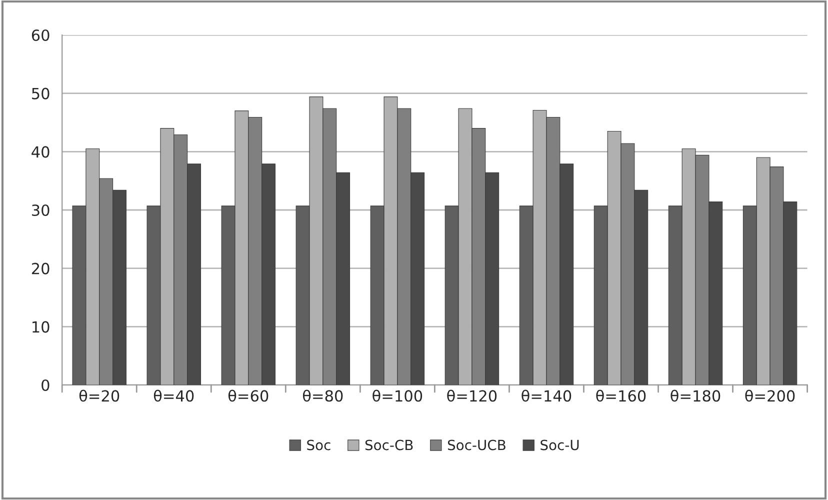 This screenshot has height=500, width=828. Describe the element at coordinates (389, 445) in the screenshot. I see `legend-label: Soc-CB` at that location.